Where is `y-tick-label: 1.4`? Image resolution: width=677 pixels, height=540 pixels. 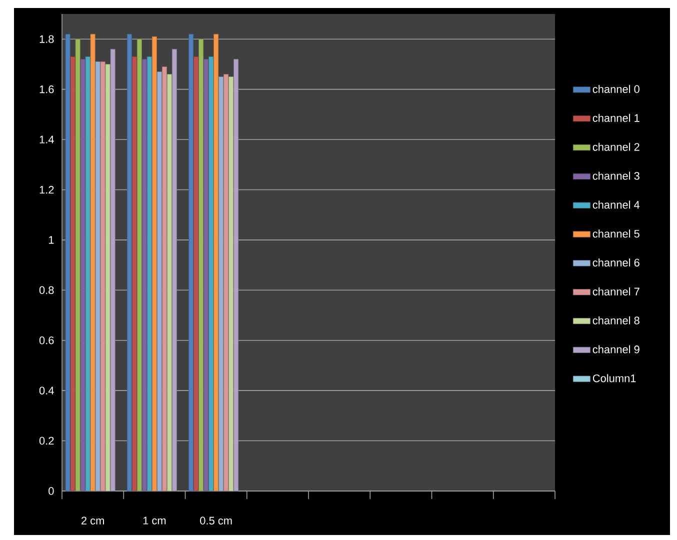
y-tick-label: 1.4 is located at coordinates (47, 140).